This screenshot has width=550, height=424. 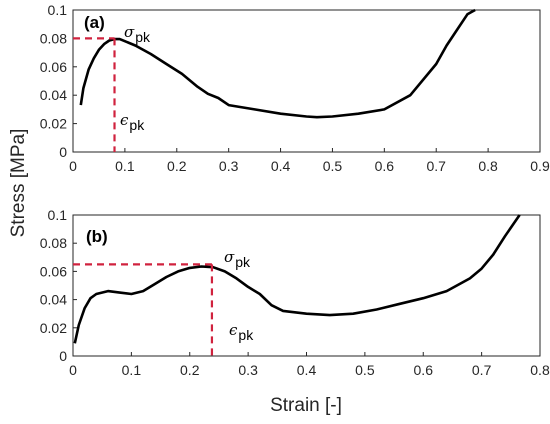 What do you see at coordinates (58, 285) in the screenshot?
I see `y-ticks-b: 0 0.02 0.04 0.06 0.08 0.1` at bounding box center [58, 285].